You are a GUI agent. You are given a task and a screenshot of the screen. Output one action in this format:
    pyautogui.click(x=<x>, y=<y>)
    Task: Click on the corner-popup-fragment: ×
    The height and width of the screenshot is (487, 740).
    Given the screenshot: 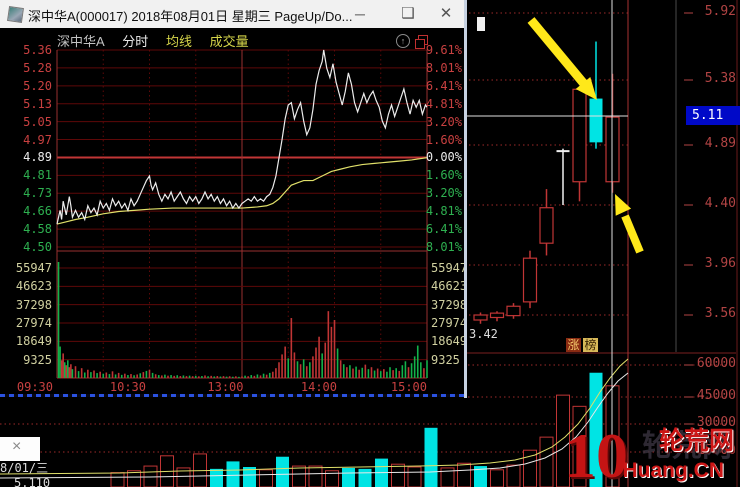 What is the action you would take?
    pyautogui.click(x=20, y=449)
    